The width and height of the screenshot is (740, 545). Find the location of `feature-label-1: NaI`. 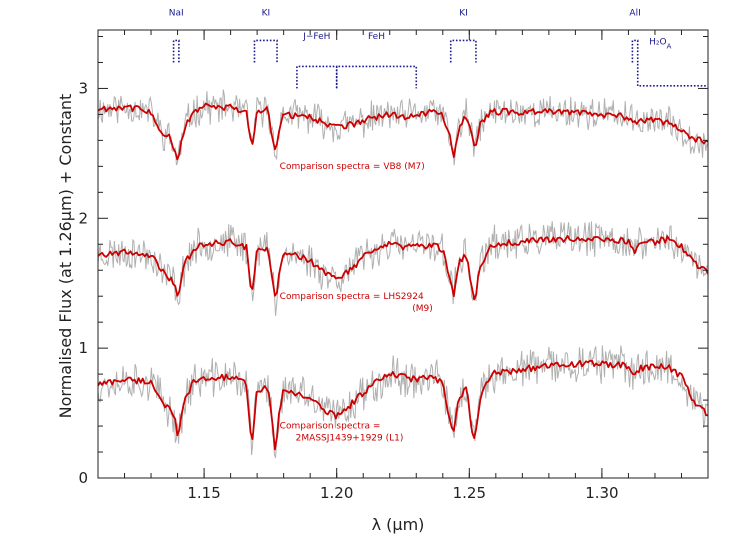

feature-label-1: NaI is located at coordinates (176, 14).